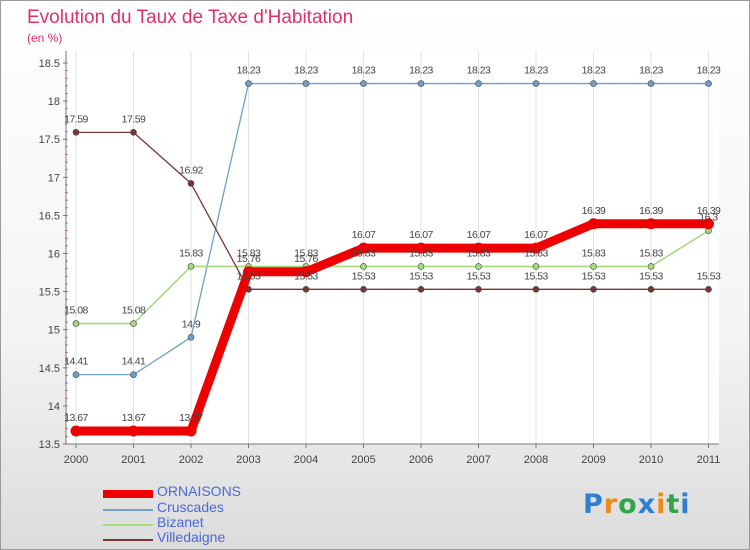 The width and height of the screenshot is (750, 550). What do you see at coordinates (49, 445) in the screenshot?
I see `y-tick-label: 13.5` at bounding box center [49, 445].